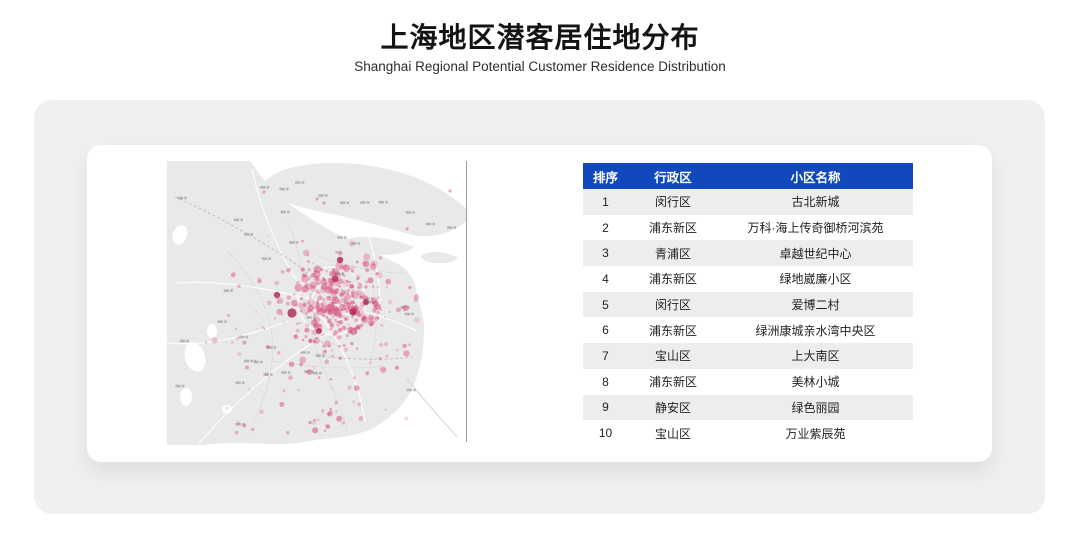  What do you see at coordinates (748, 330) in the screenshot?
I see `table-row: 6 浦东新区 绿洲康城亲水湾中央区` at bounding box center [748, 330].